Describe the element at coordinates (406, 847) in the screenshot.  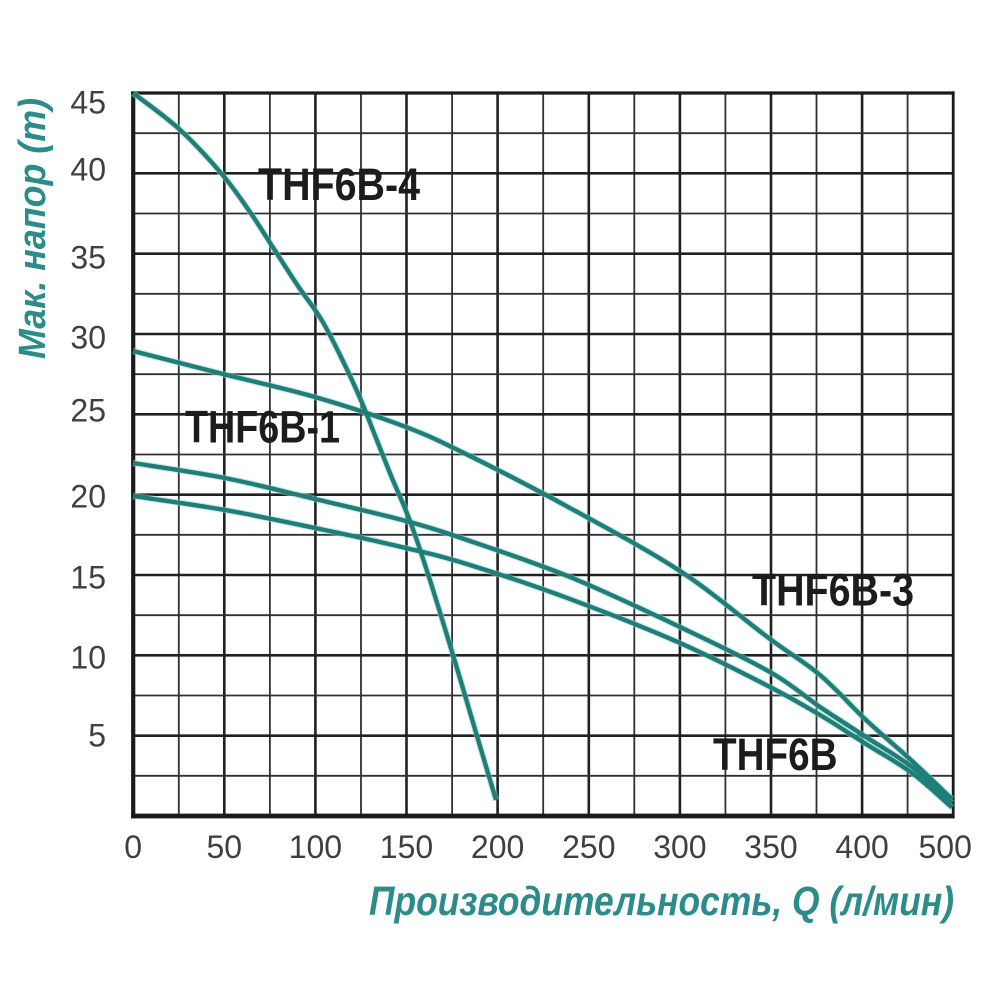
I see `svg-text: 150` at that location.